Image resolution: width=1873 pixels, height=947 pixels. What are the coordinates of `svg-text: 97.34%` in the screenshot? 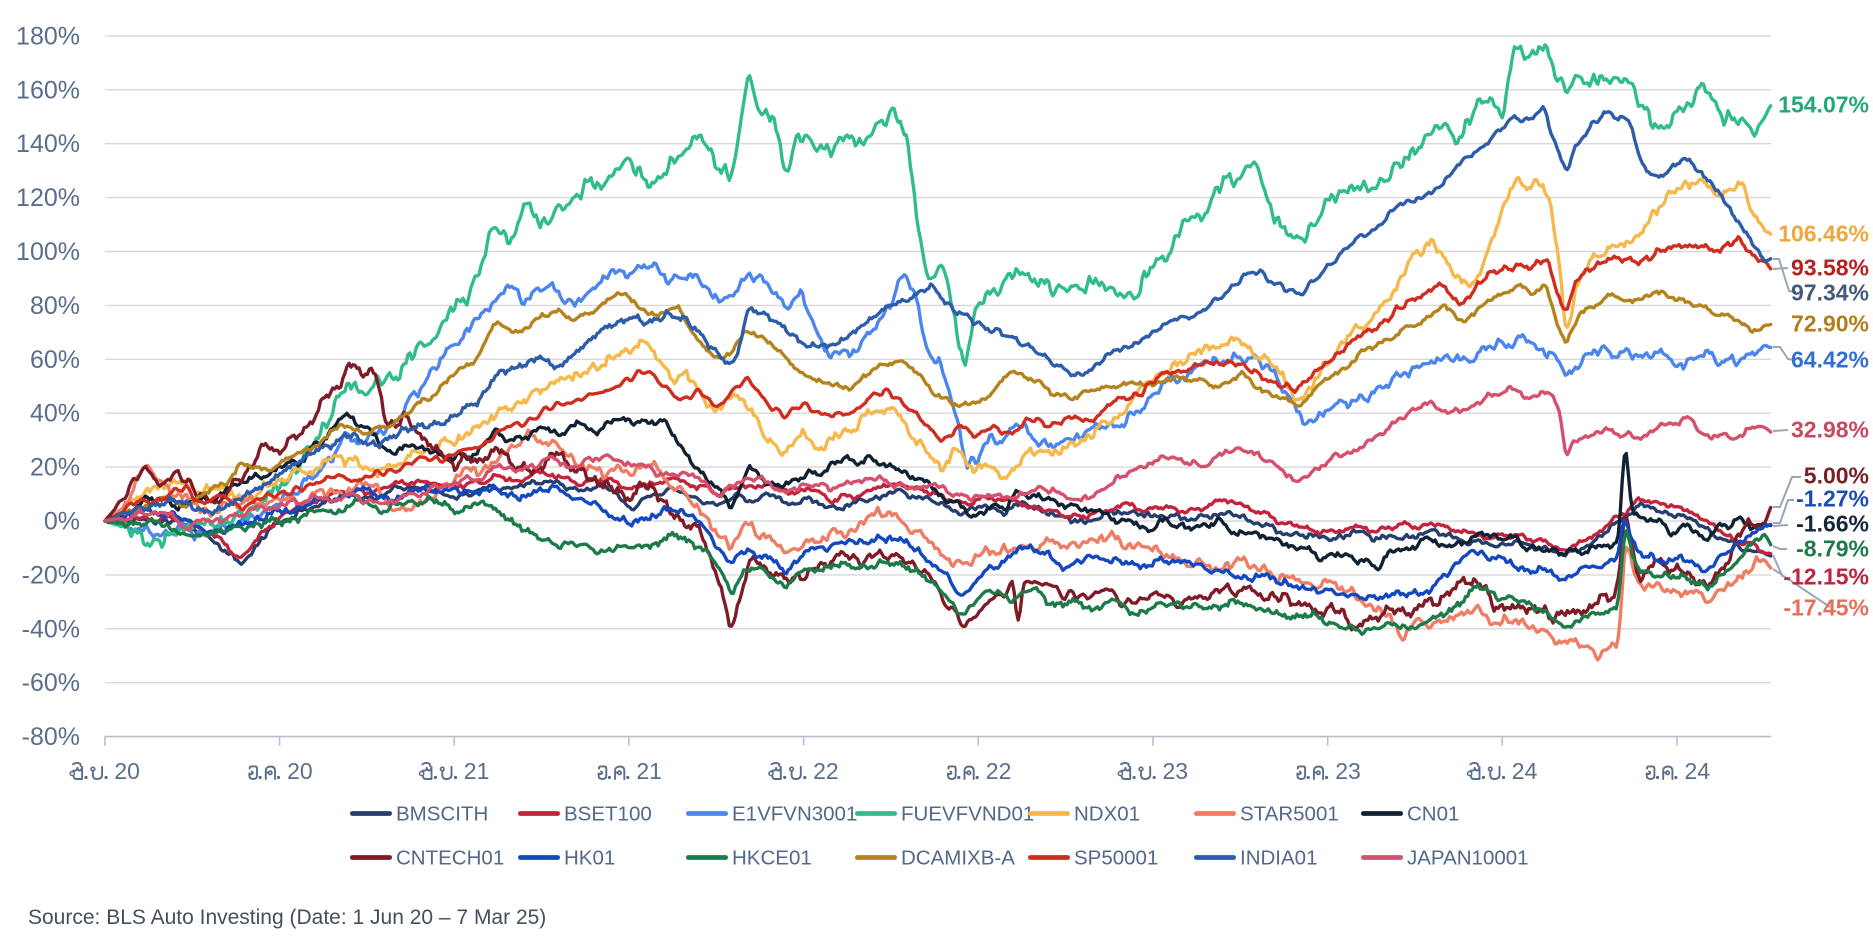 It's located at (1830, 293).